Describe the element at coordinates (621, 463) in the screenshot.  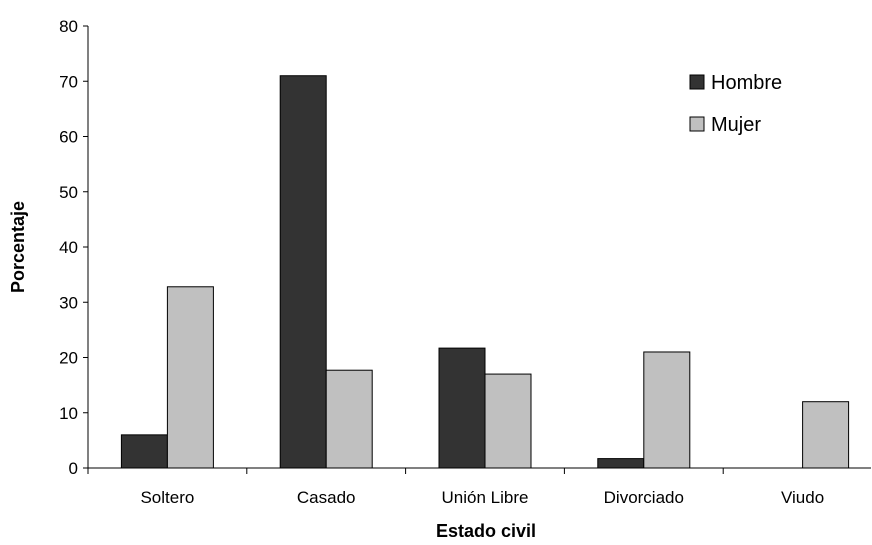
I see `bar-hombre-divorciado` at that location.